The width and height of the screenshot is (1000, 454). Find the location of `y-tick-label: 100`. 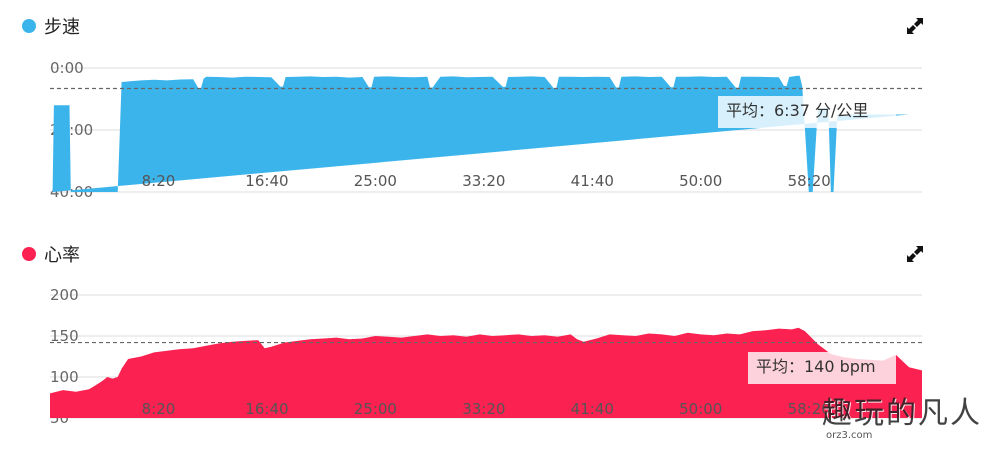

y-tick-label: 100 is located at coordinates (64, 377).